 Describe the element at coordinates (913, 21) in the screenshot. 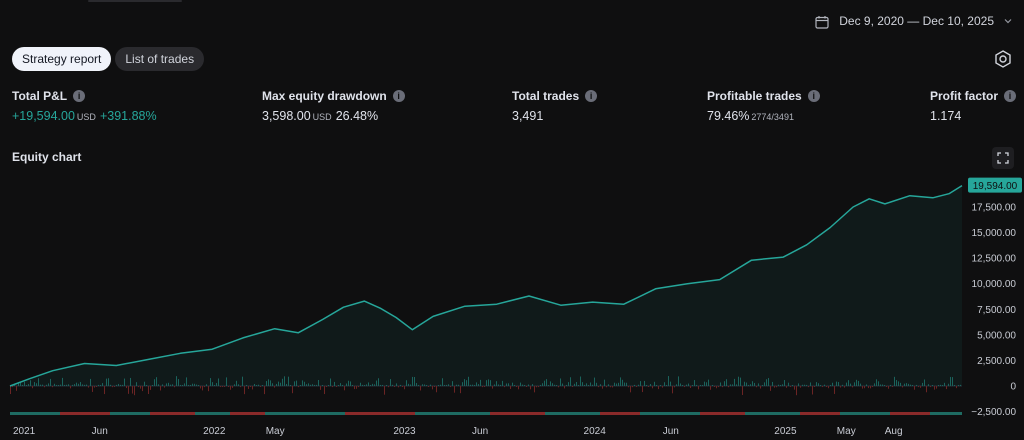

I see `date-range-selector: Dec 9, 2020 — Dec 10, 2025` at that location.